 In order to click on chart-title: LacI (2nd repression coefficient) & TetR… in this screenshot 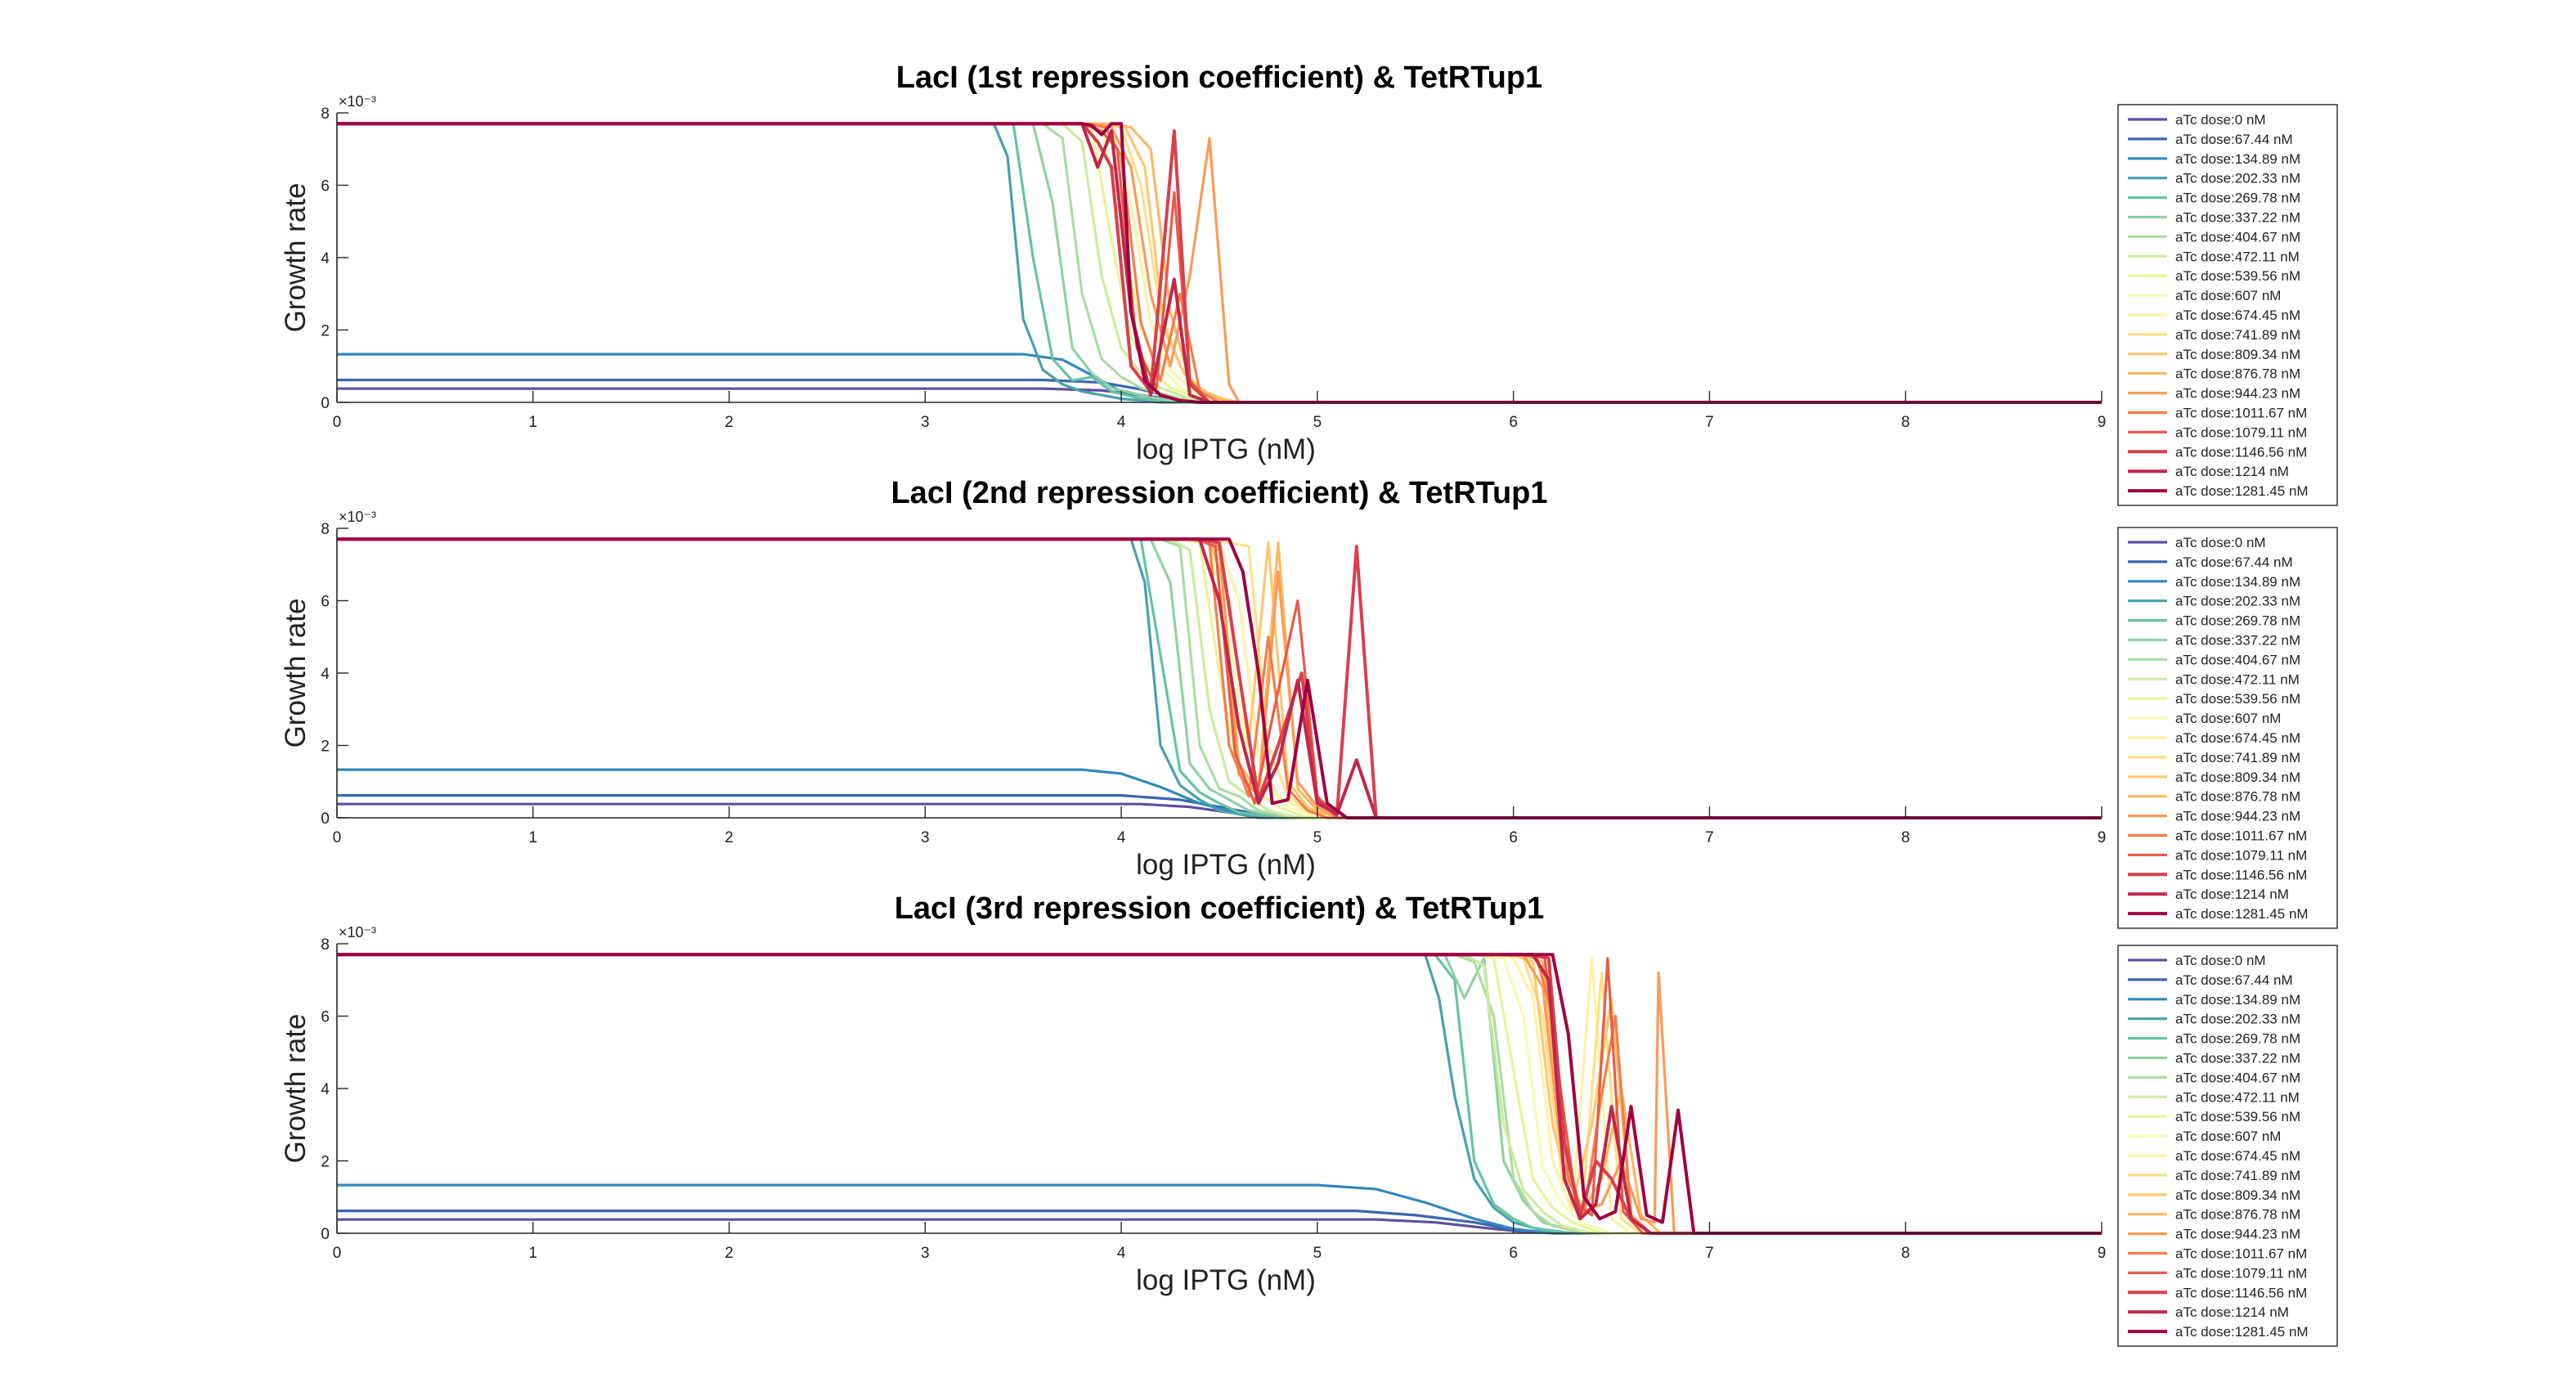, I will do `click(1219, 493)`.